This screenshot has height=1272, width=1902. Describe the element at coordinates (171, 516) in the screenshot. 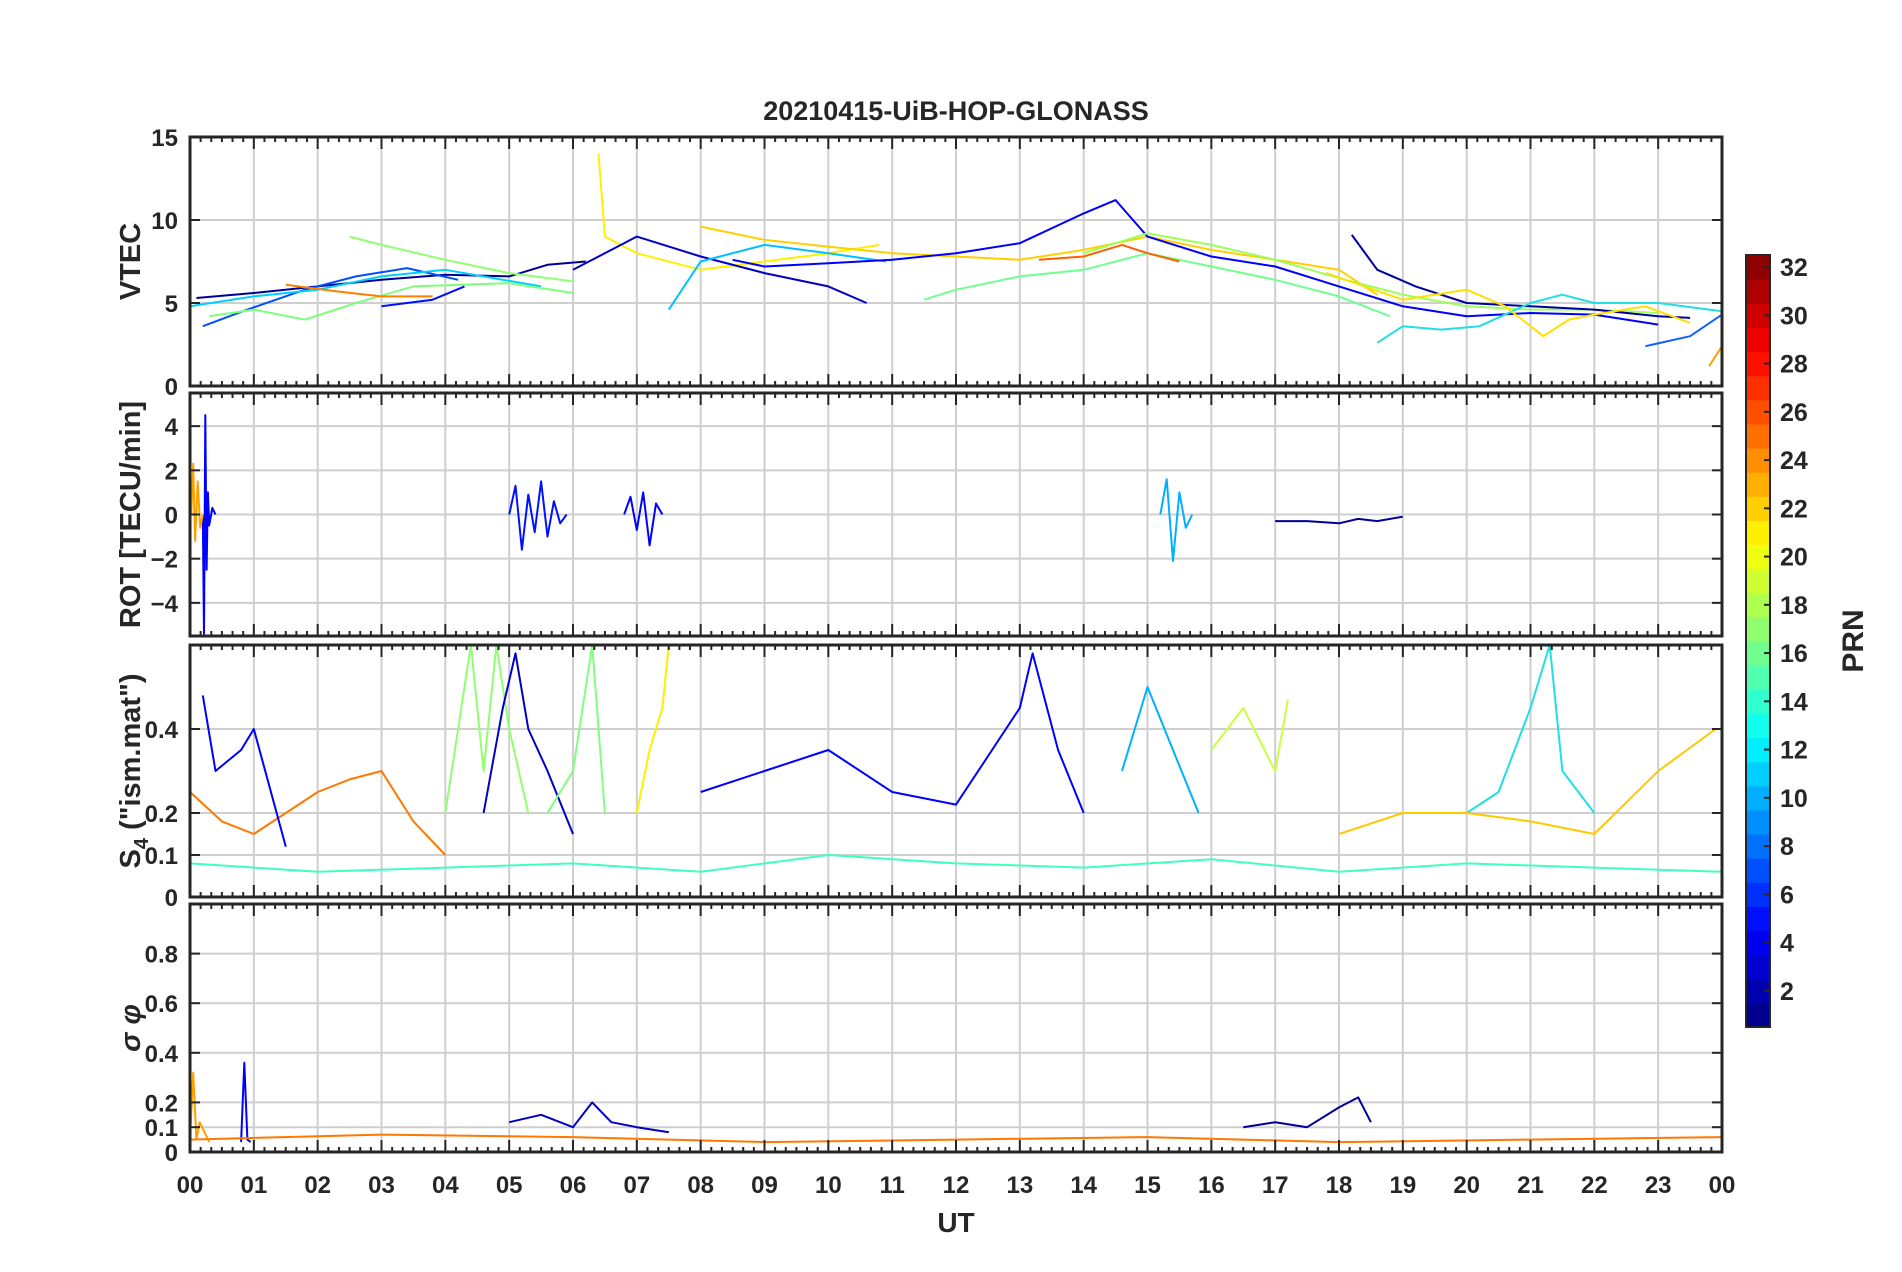

I see `y-tick-label-rot: 0` at that location.